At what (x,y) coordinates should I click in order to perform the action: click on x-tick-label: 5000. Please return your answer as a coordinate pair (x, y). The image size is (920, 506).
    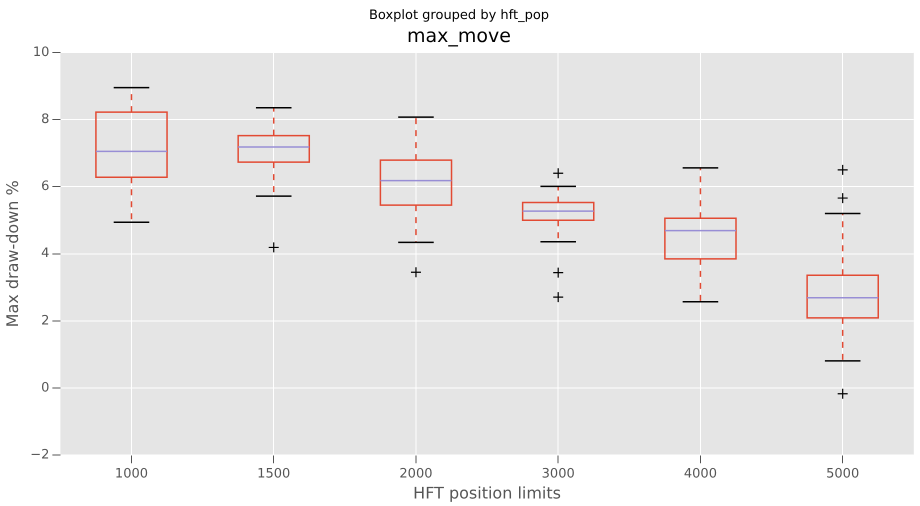
    Looking at the image, I should click on (843, 474).